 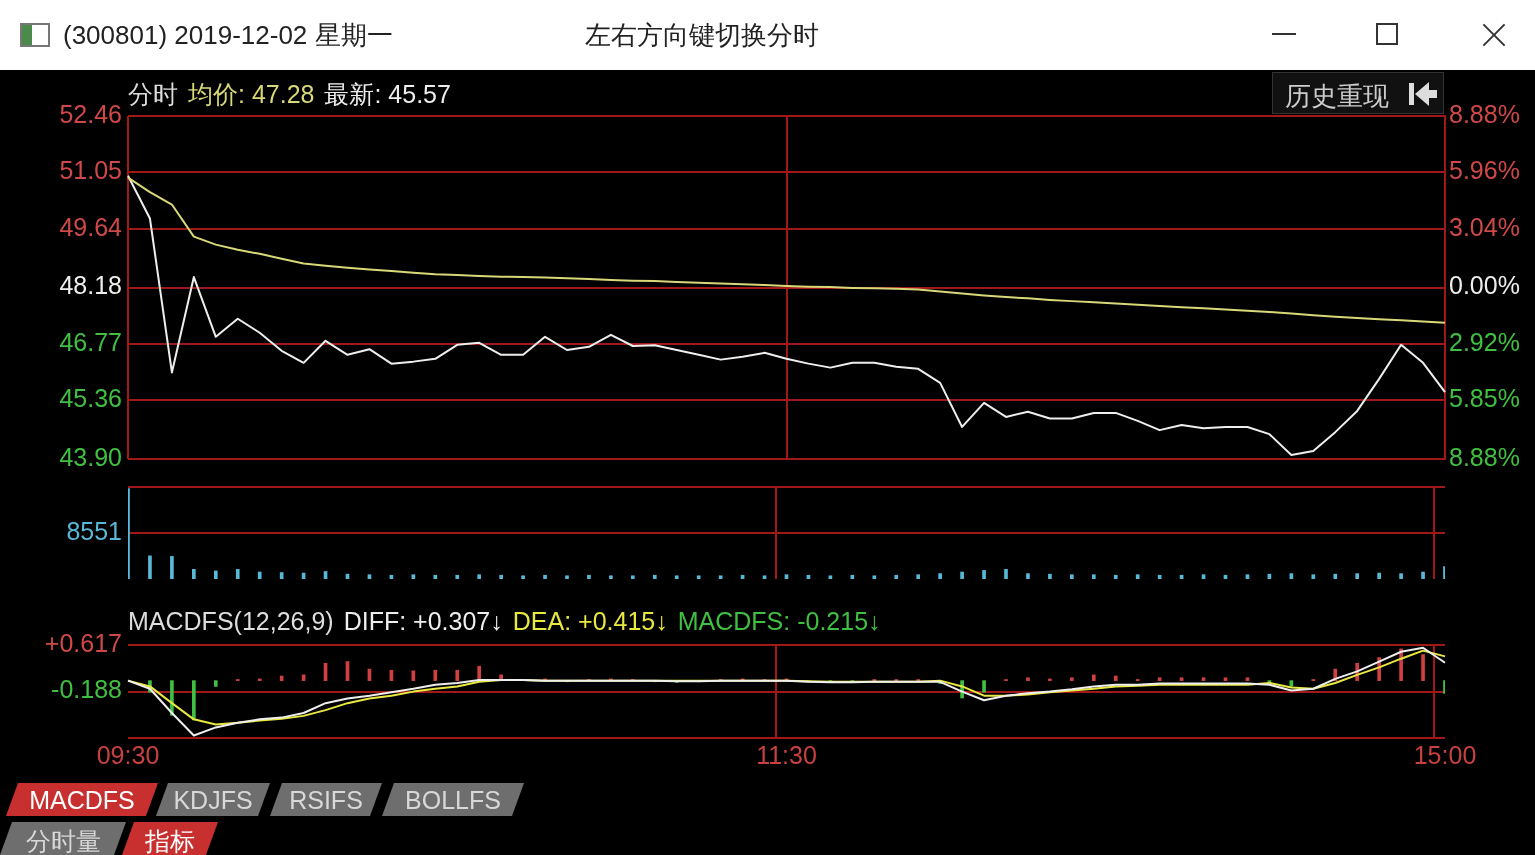 What do you see at coordinates (1337, 96) in the screenshot?
I see `text: 历史重现` at bounding box center [1337, 96].